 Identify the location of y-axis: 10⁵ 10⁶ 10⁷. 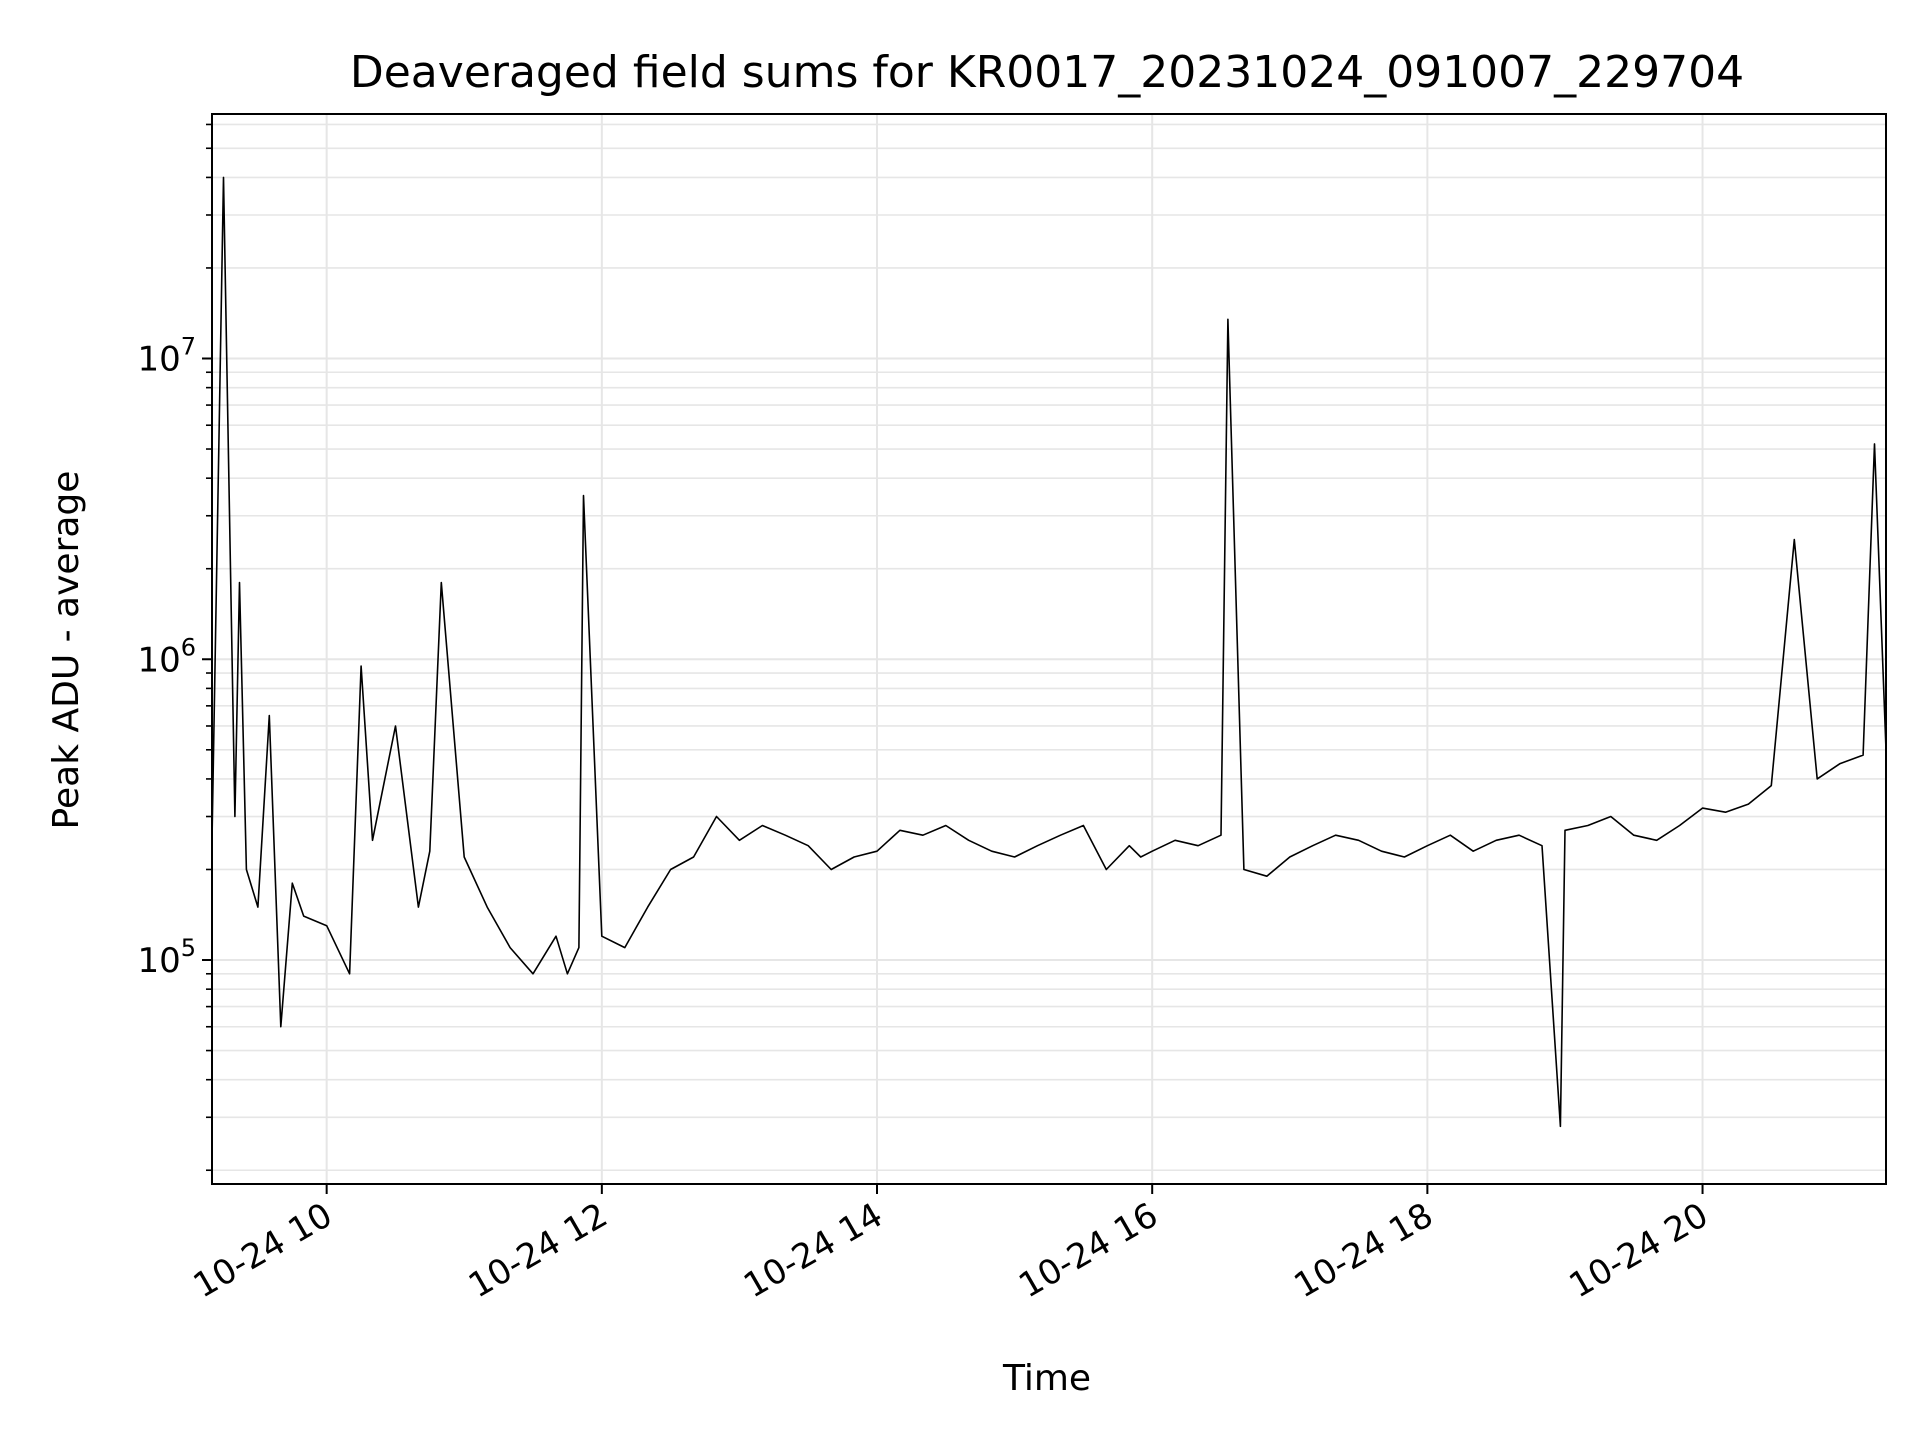
(174, 647).